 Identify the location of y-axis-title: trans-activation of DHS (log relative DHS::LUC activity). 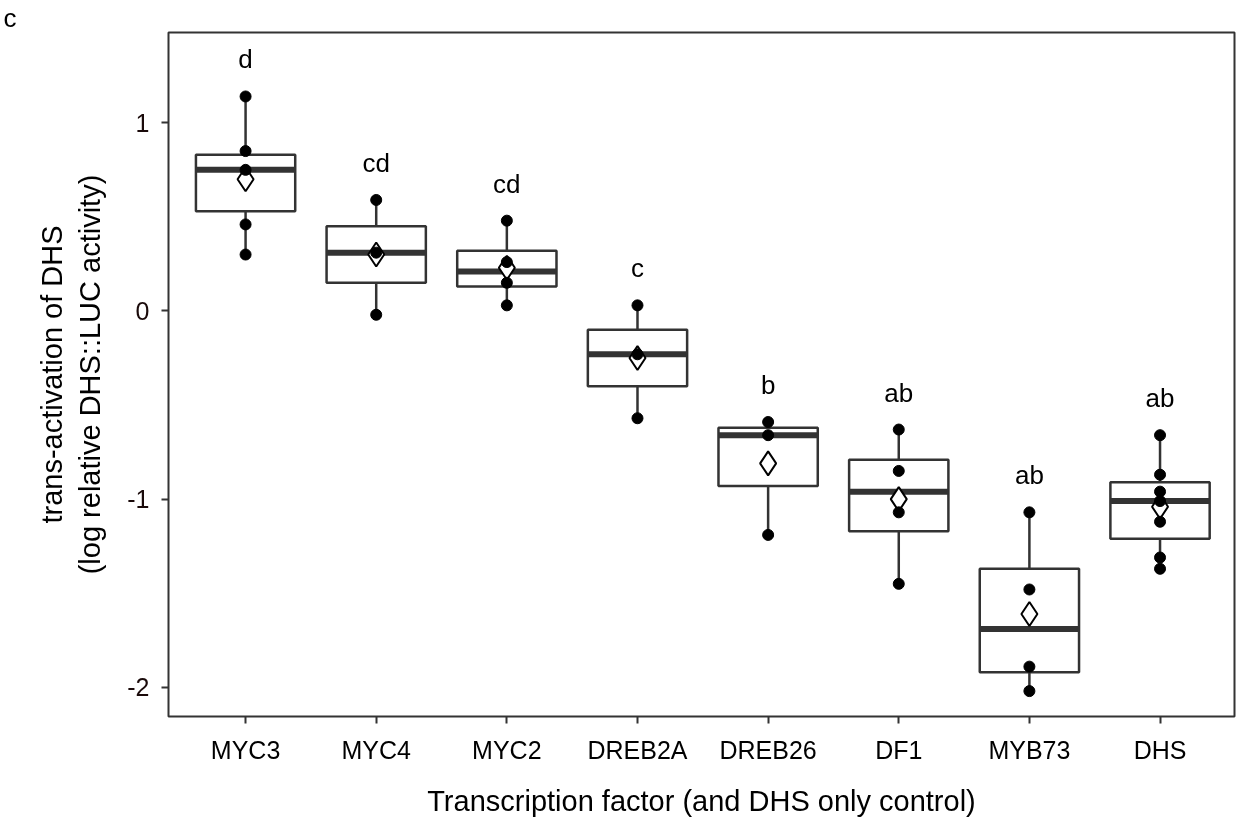
(71, 374).